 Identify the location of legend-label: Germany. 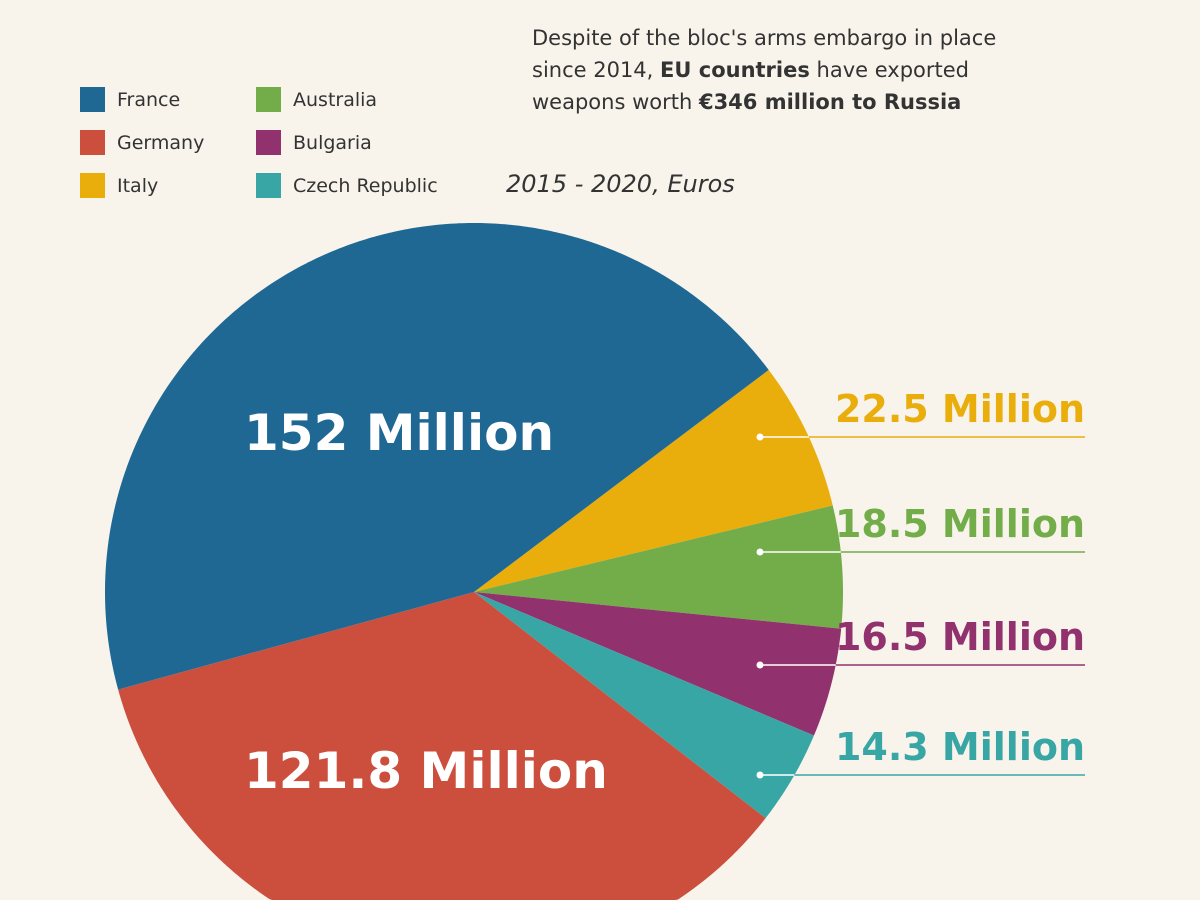
(161, 142).